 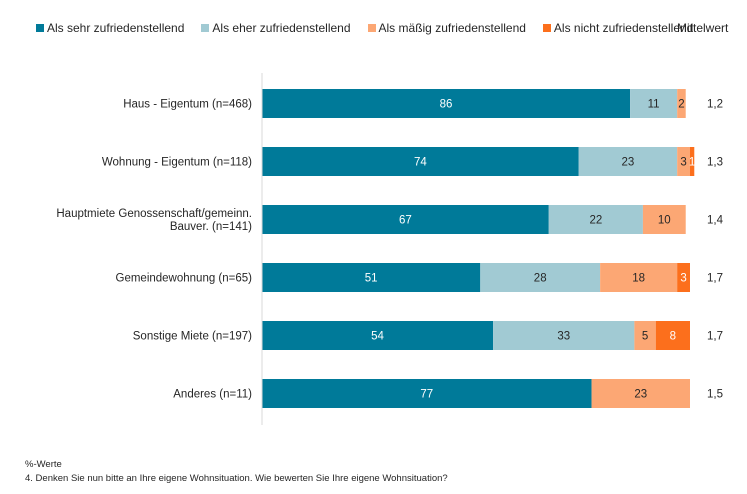 I want to click on data-label: 51, so click(x=371, y=279).